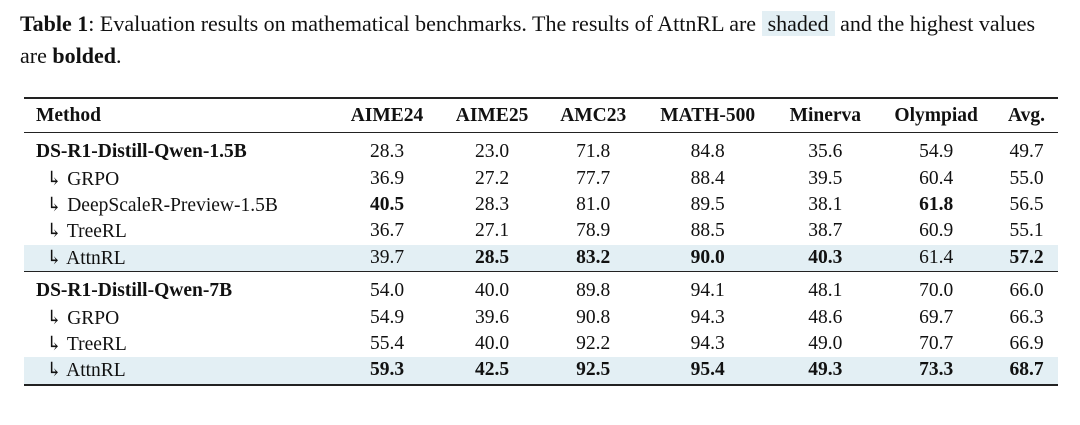  Describe the element at coordinates (707, 371) in the screenshot. I see `value-cell: 95.4` at that location.